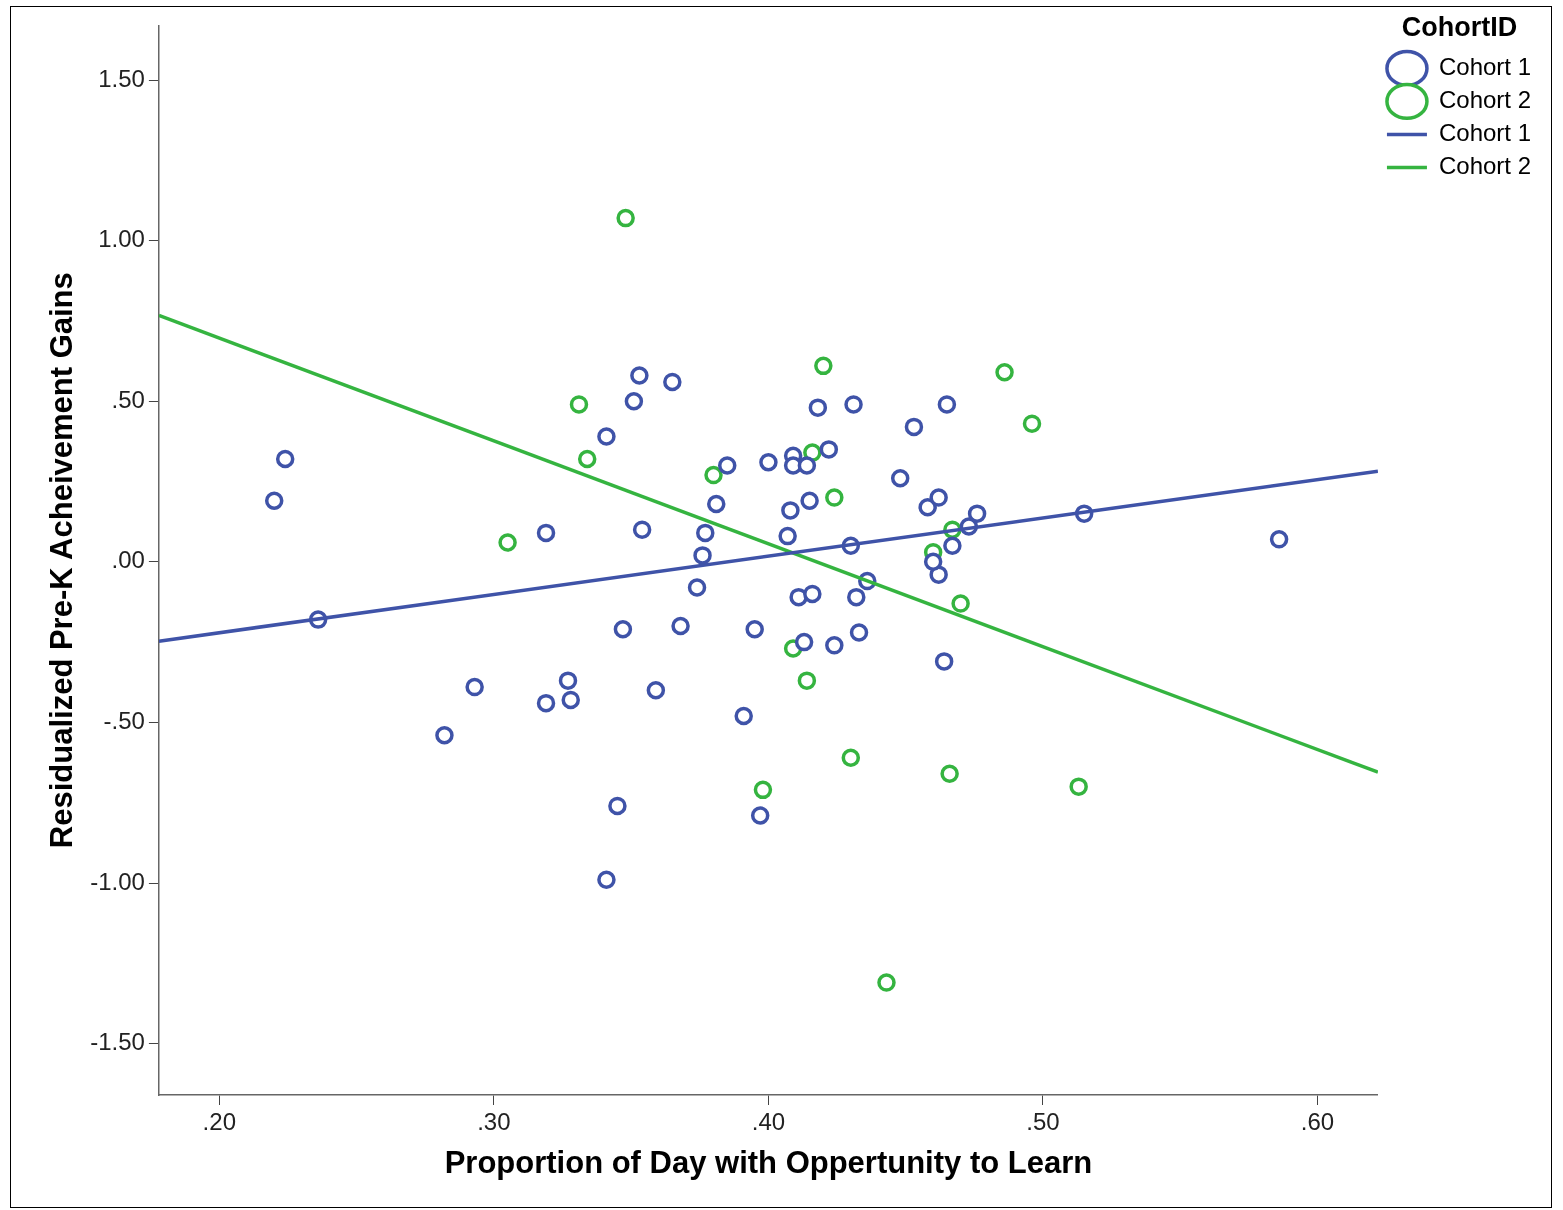 This screenshot has height=1210, width=1563. What do you see at coordinates (768, 1122) in the screenshot?
I see `x-tick-label: .40` at bounding box center [768, 1122].